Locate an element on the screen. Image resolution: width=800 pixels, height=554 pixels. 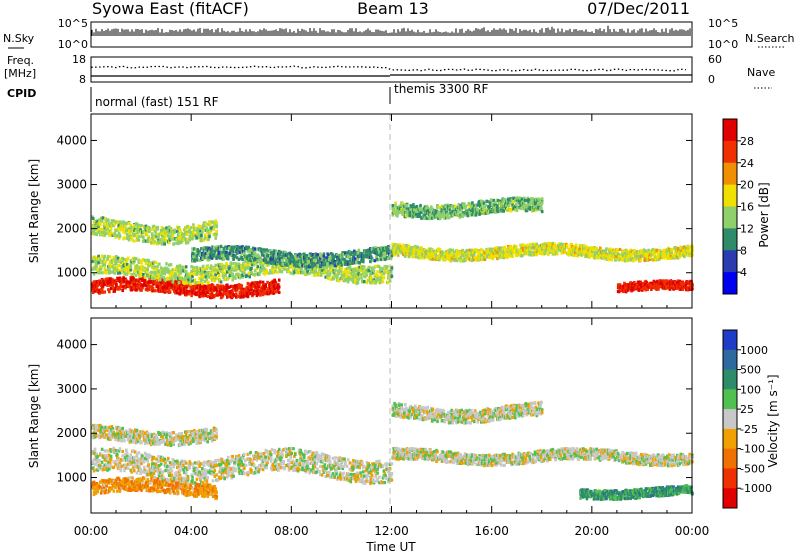
nsky-trace is located at coordinates (391, 30).